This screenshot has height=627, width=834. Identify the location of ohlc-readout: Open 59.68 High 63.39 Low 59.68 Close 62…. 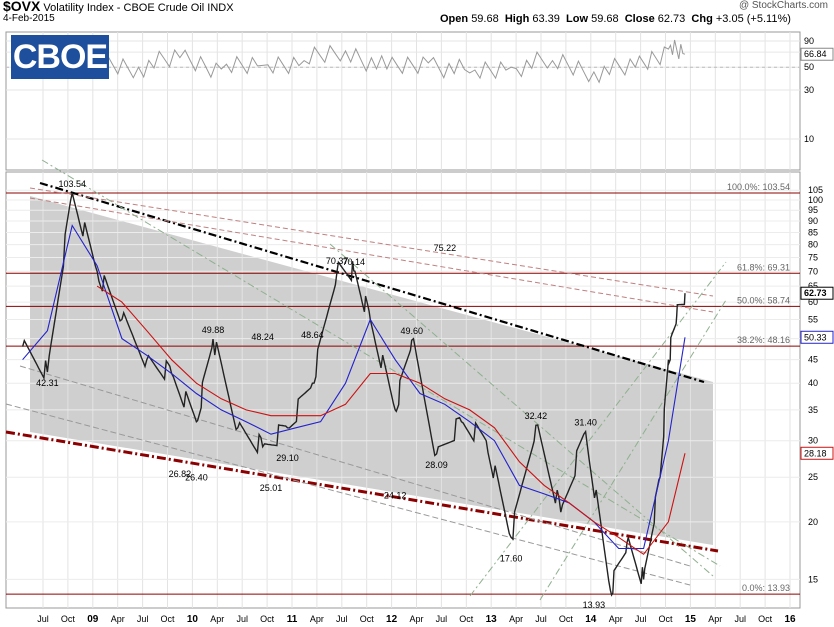
(615, 19).